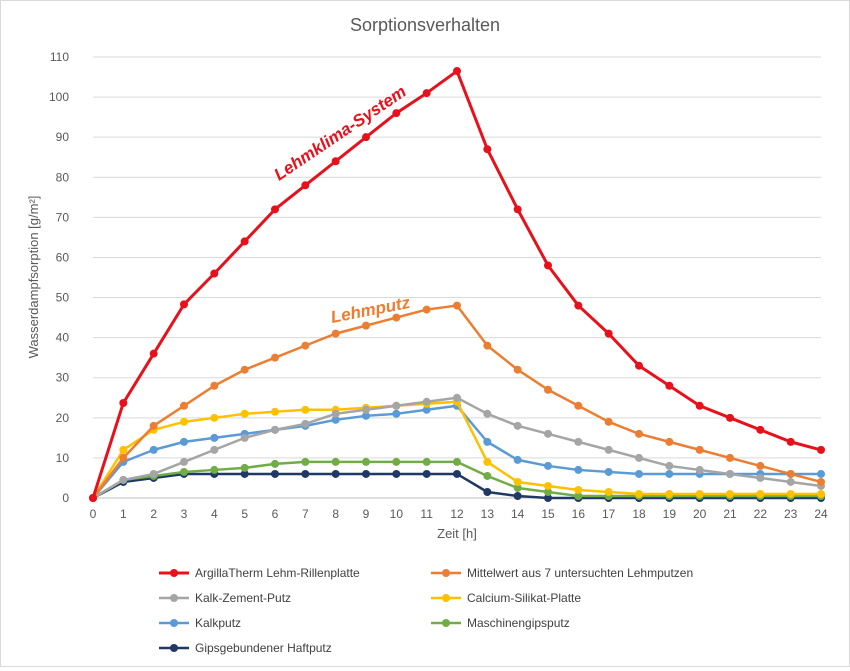  What do you see at coordinates (63, 177) in the screenshot?
I see `y-tick-label: 80` at bounding box center [63, 177].